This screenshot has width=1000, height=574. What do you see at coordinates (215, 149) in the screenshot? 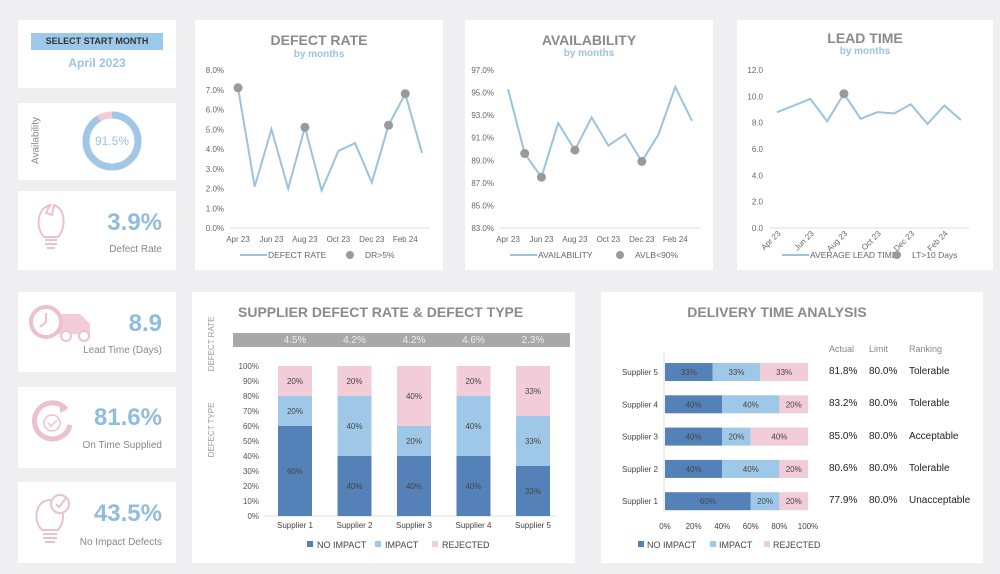
I see `y-tick-label: 4.0%` at bounding box center [215, 149].